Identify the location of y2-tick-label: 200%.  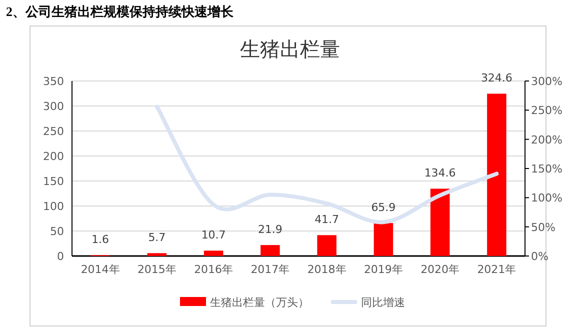
(546, 139).